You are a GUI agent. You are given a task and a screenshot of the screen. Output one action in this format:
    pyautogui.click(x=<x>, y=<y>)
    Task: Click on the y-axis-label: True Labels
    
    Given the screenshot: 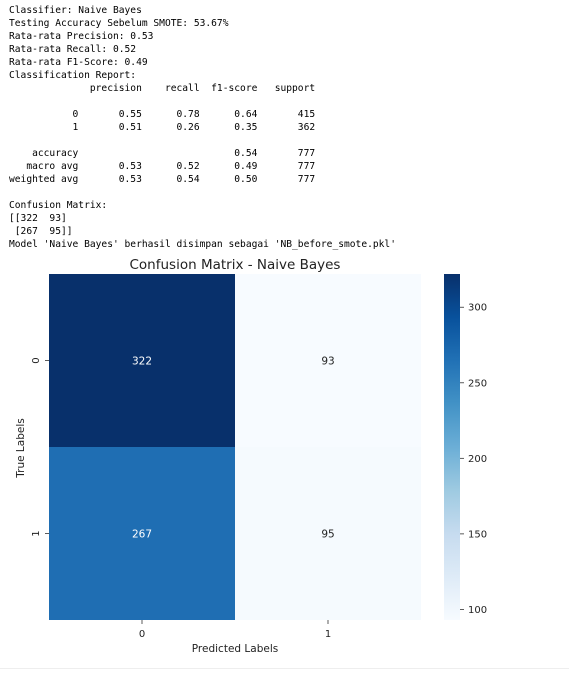 What is the action you would take?
    pyautogui.click(x=21, y=448)
    